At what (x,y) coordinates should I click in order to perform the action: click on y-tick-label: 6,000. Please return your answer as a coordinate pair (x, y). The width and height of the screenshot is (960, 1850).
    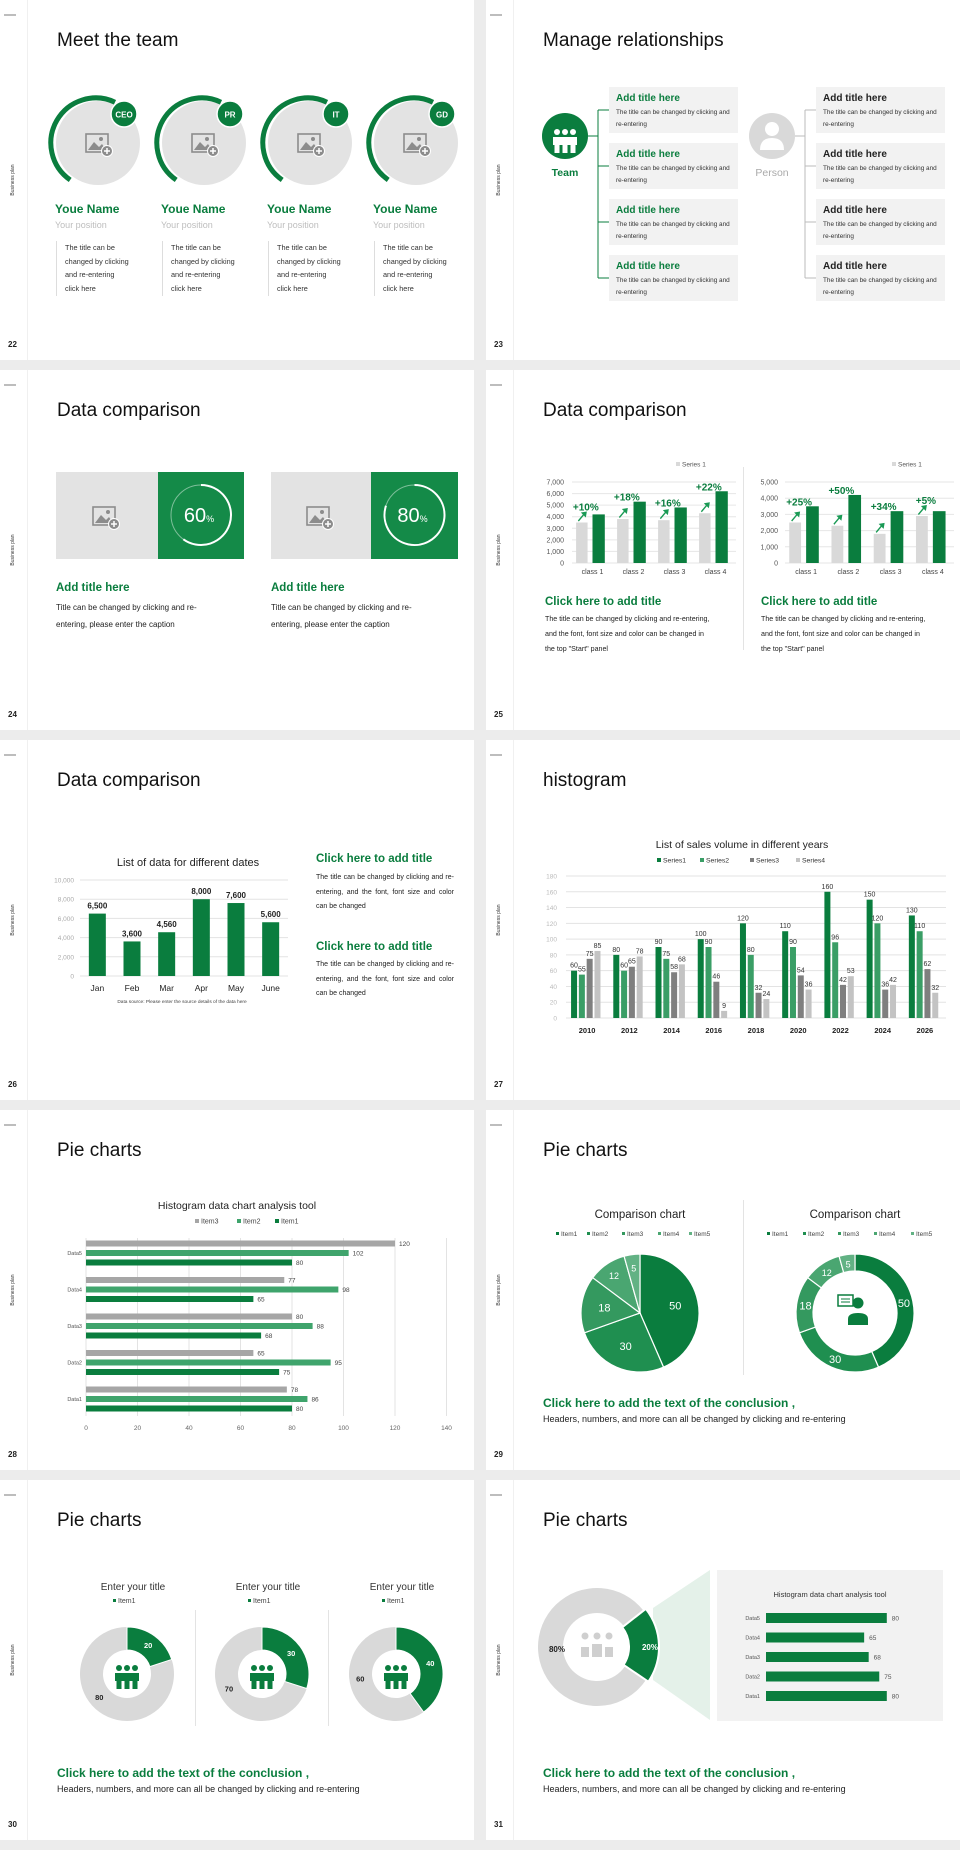
    Looking at the image, I should click on (555, 494).